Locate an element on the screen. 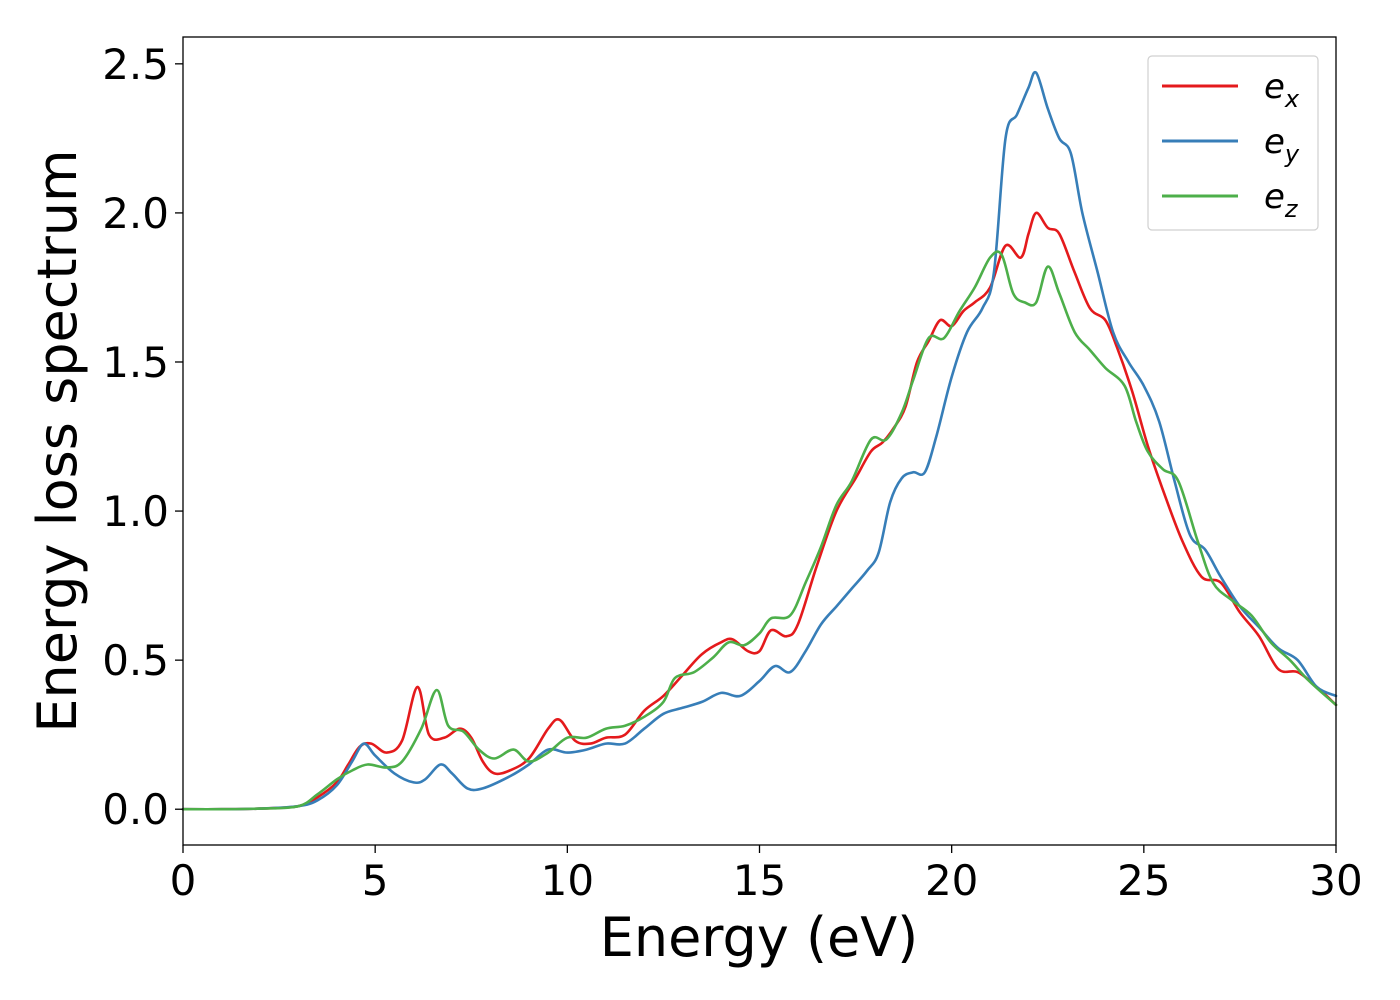  x-axis-ticks: 0 5 10 15 20 25 30 is located at coordinates (766, 875).